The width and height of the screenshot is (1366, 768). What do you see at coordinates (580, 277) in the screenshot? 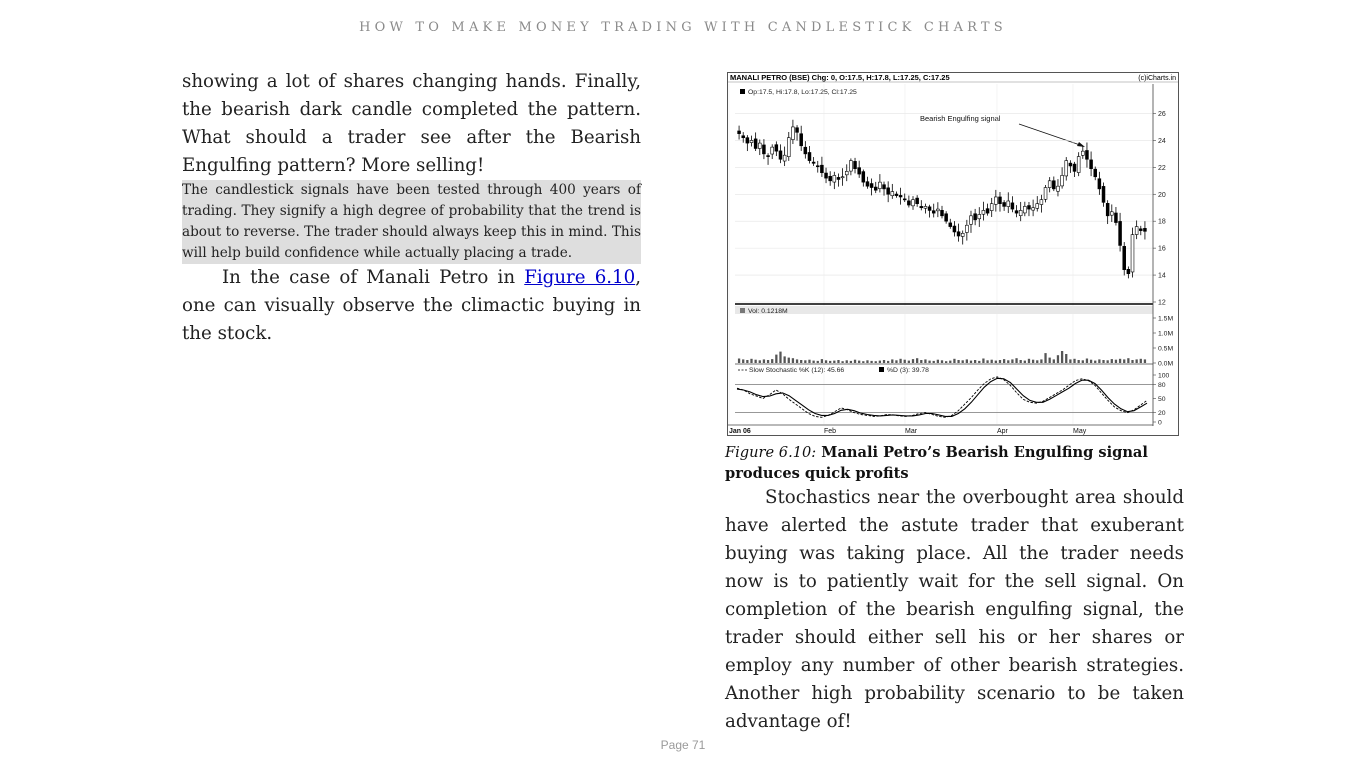
I see `figure-6-10-link: Figure 6.10` at bounding box center [580, 277].